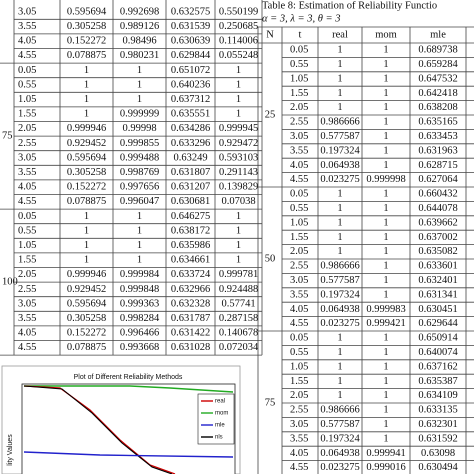 Image resolution: width=474 pixels, height=474 pixels. What do you see at coordinates (238, 172) in the screenshot?
I see `cell: 0.291143` at bounding box center [238, 172].